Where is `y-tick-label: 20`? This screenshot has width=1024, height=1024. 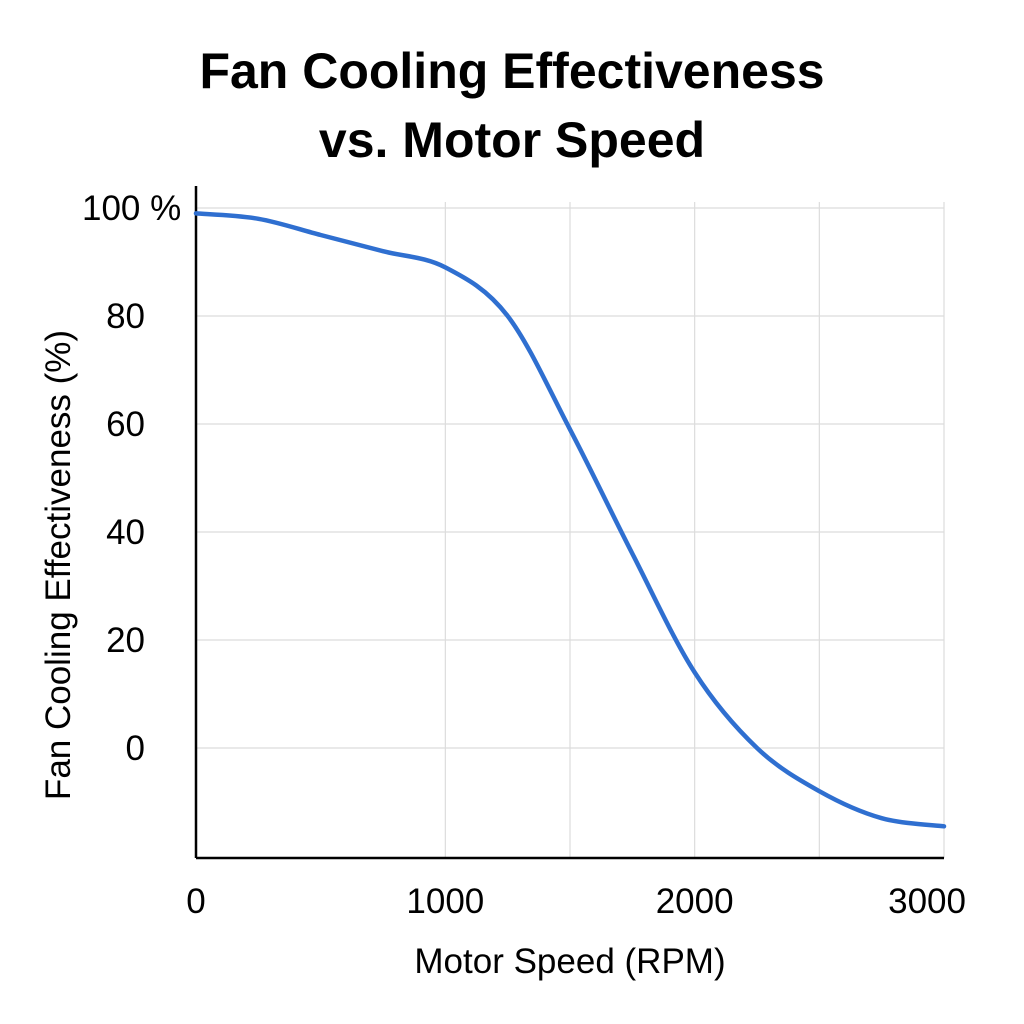 y-tick-label: 20 is located at coordinates (125, 640).